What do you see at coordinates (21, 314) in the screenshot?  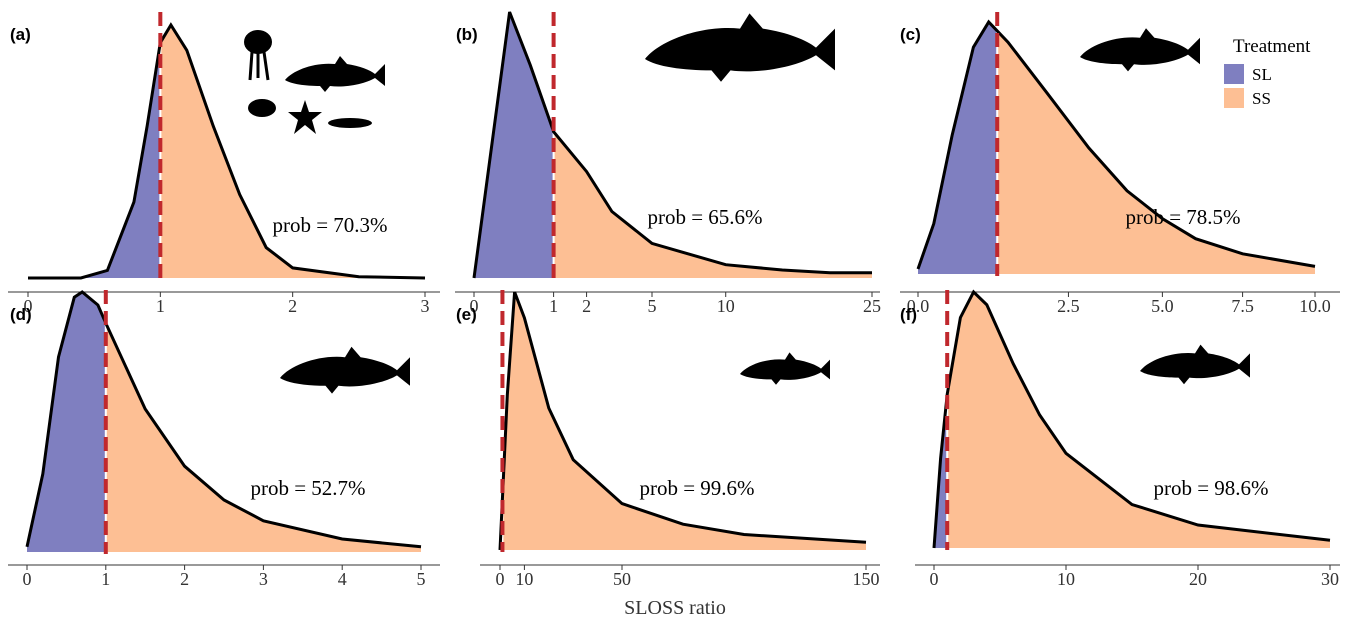 I see `panel-label: (d)` at bounding box center [21, 314].